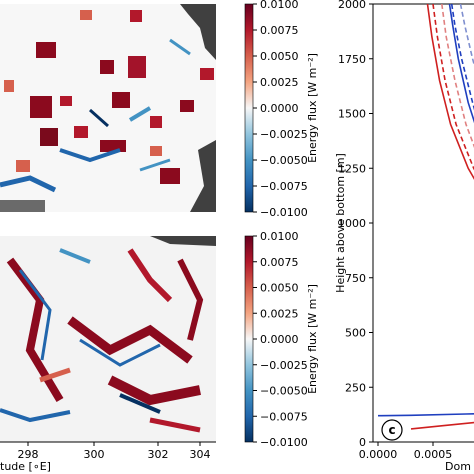 The height and width of the screenshot is (474, 474). I want to click on y-tick-label: 2000, so click(352, 5).